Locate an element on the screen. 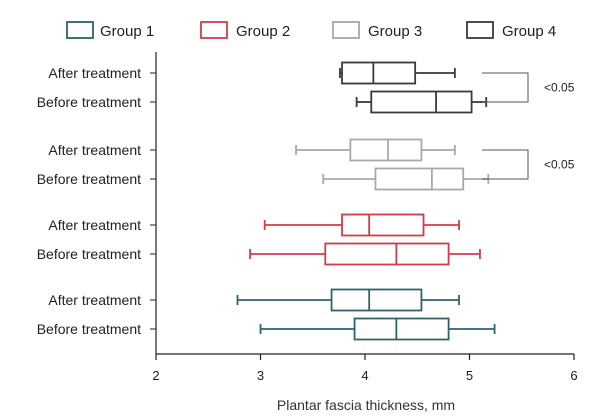 This screenshot has width=600, height=420. legend: Group 1 Group 2 Group 3 Group 4 is located at coordinates (311, 30).